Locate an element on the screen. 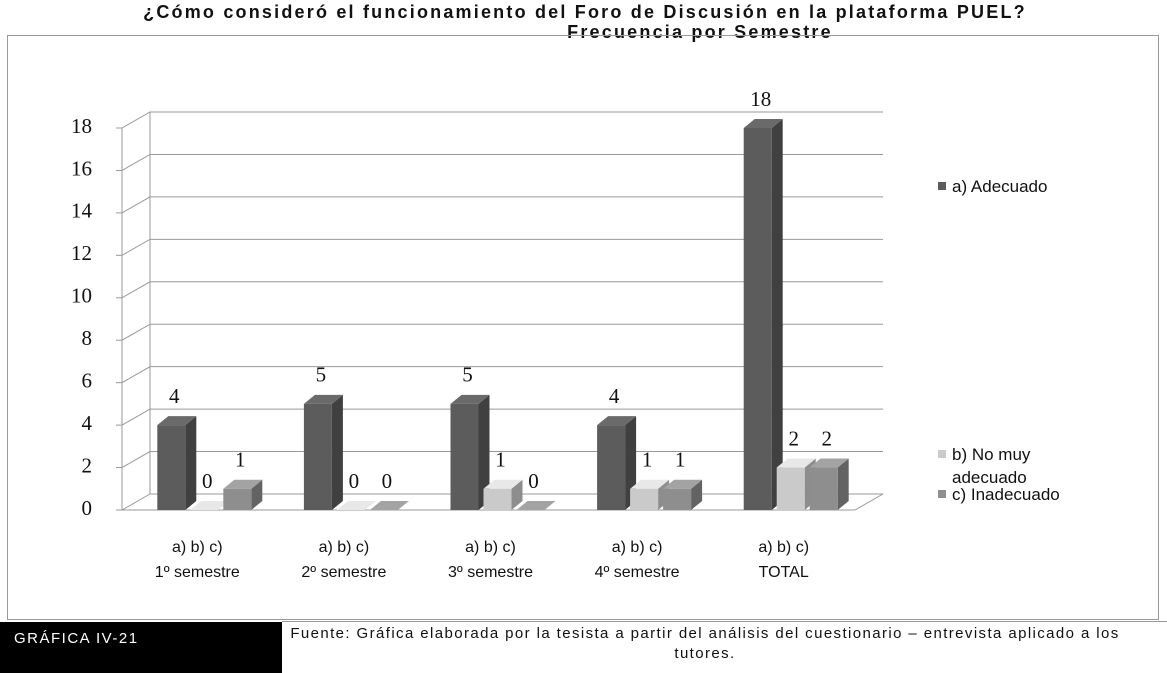 The image size is (1167, 673). legend-label: c) Inadecuado is located at coordinates (1006, 494).